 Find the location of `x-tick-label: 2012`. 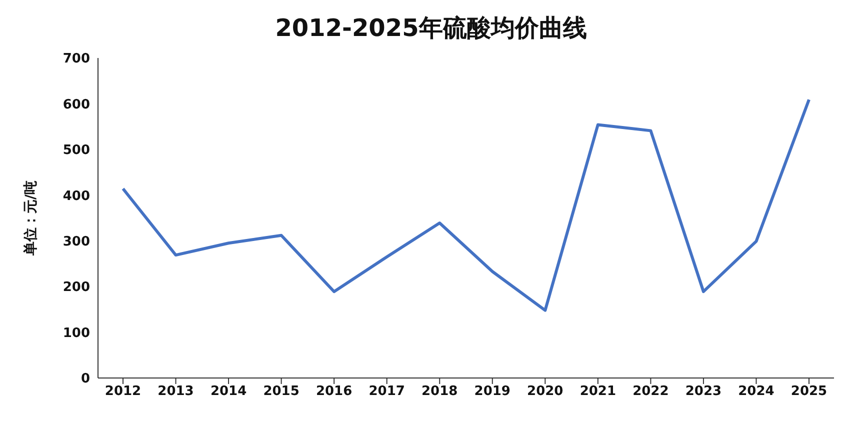

x-tick-label: 2012 is located at coordinates (123, 392).